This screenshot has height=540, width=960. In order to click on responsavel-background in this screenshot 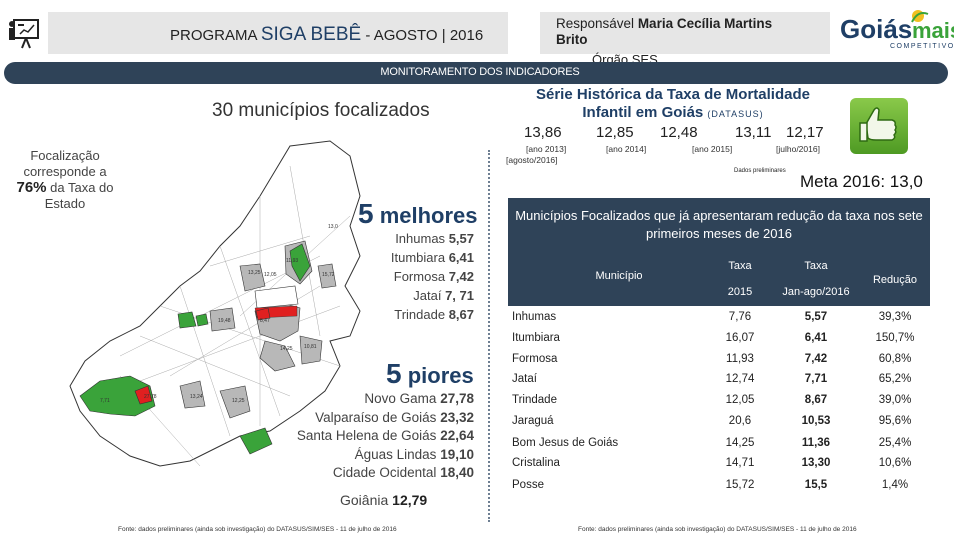, I will do `click(685, 33)`.